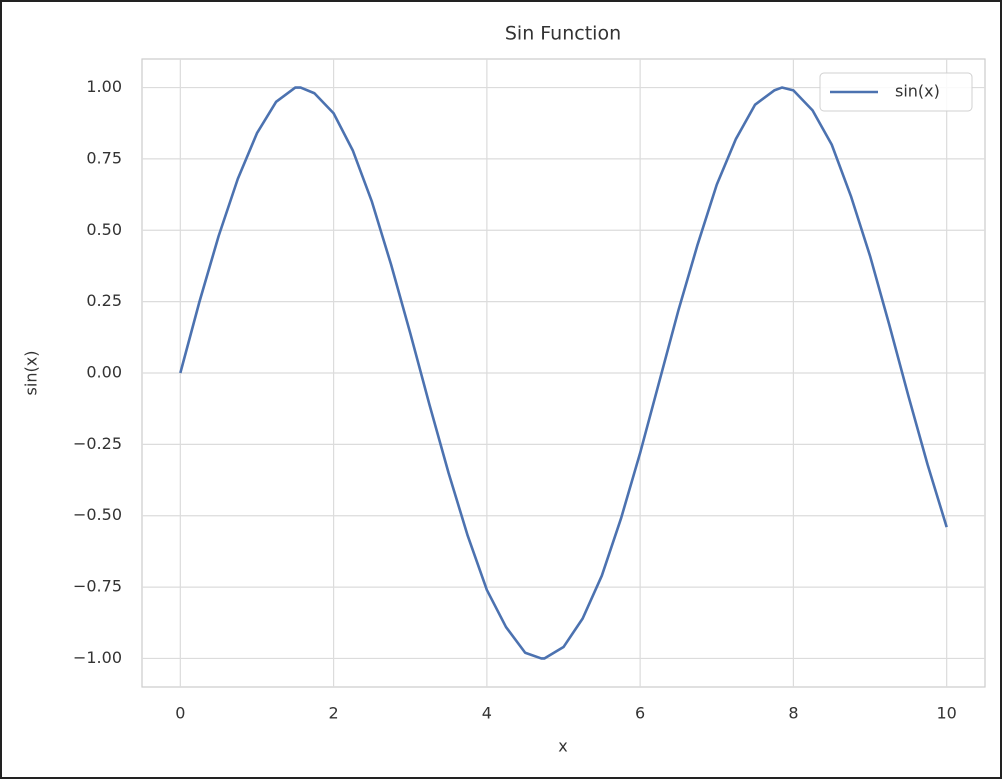 The height and width of the screenshot is (779, 1002). I want to click on y-tick-label: −1.00, so click(97, 657).